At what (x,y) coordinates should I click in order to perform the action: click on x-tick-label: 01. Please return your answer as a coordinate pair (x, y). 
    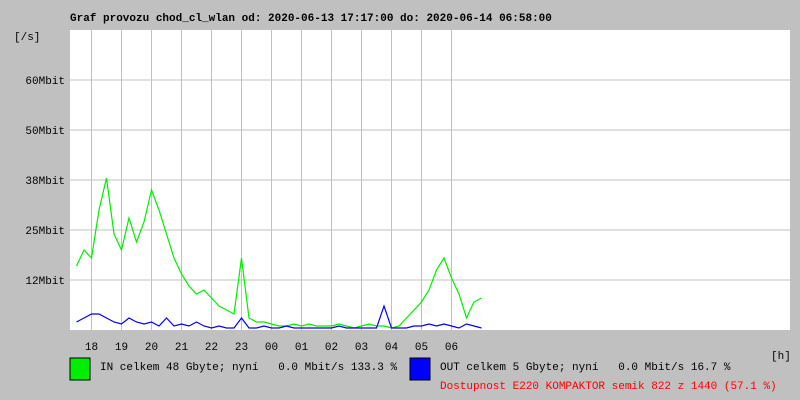
    Looking at the image, I should click on (302, 348).